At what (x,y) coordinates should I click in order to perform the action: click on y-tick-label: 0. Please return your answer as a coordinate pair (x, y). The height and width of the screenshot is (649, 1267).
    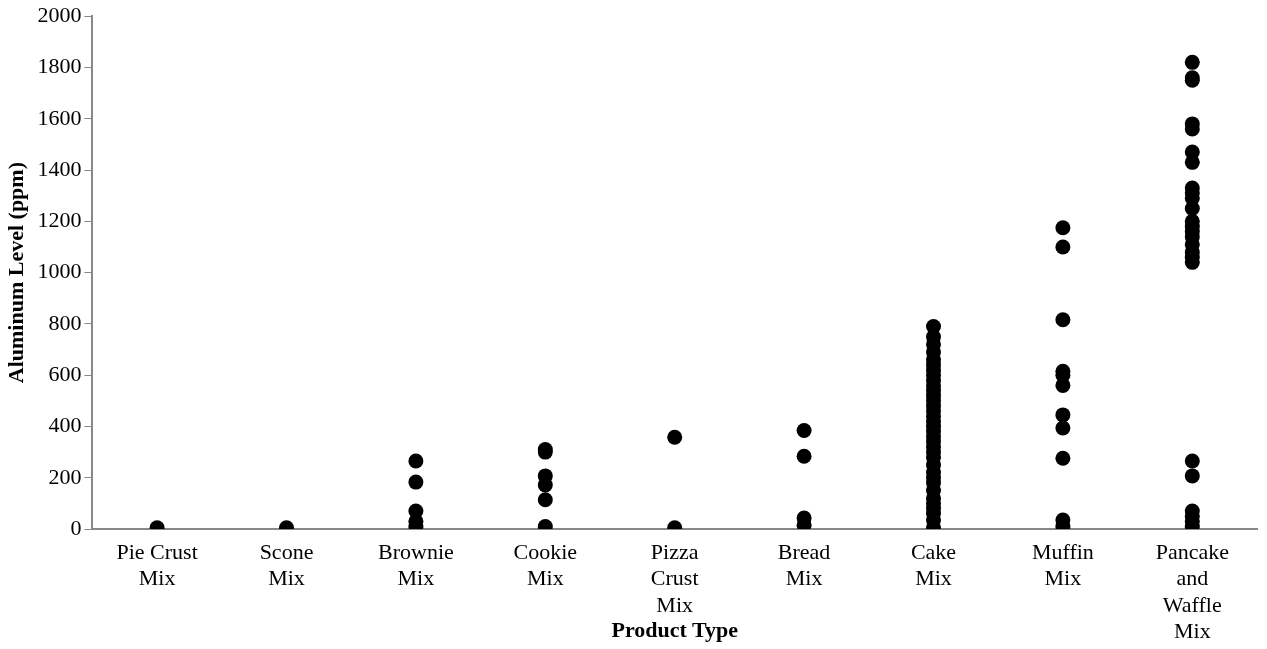
    Looking at the image, I should click on (76, 527).